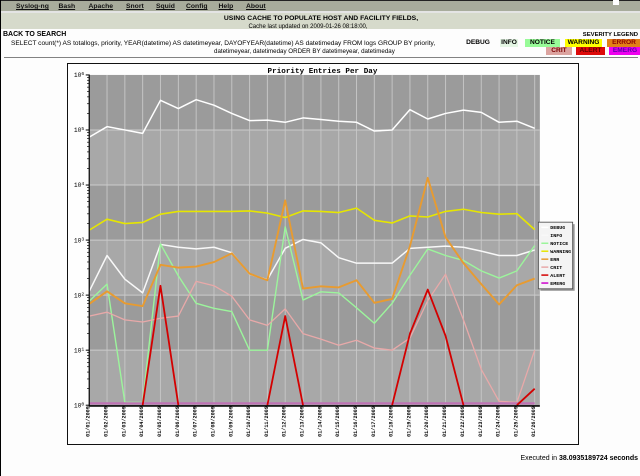 This screenshot has width=640, height=476. Describe the element at coordinates (213, 421) in the screenshot. I see `svg-text: 01/08/2009` at that location.